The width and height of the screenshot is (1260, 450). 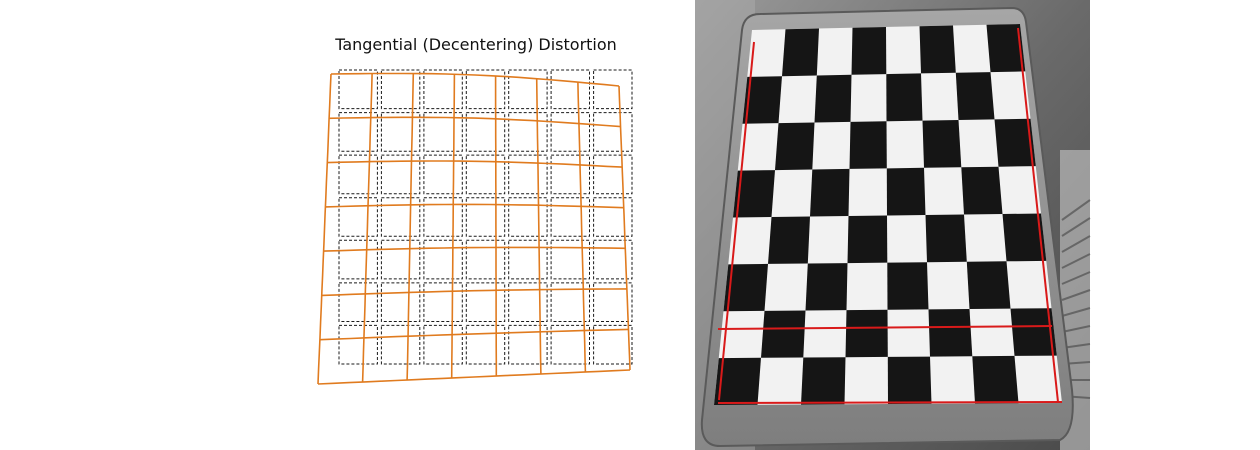 I want to click on diagram-title: Tangential (Decentering) Distortion, so click(x=475, y=44).